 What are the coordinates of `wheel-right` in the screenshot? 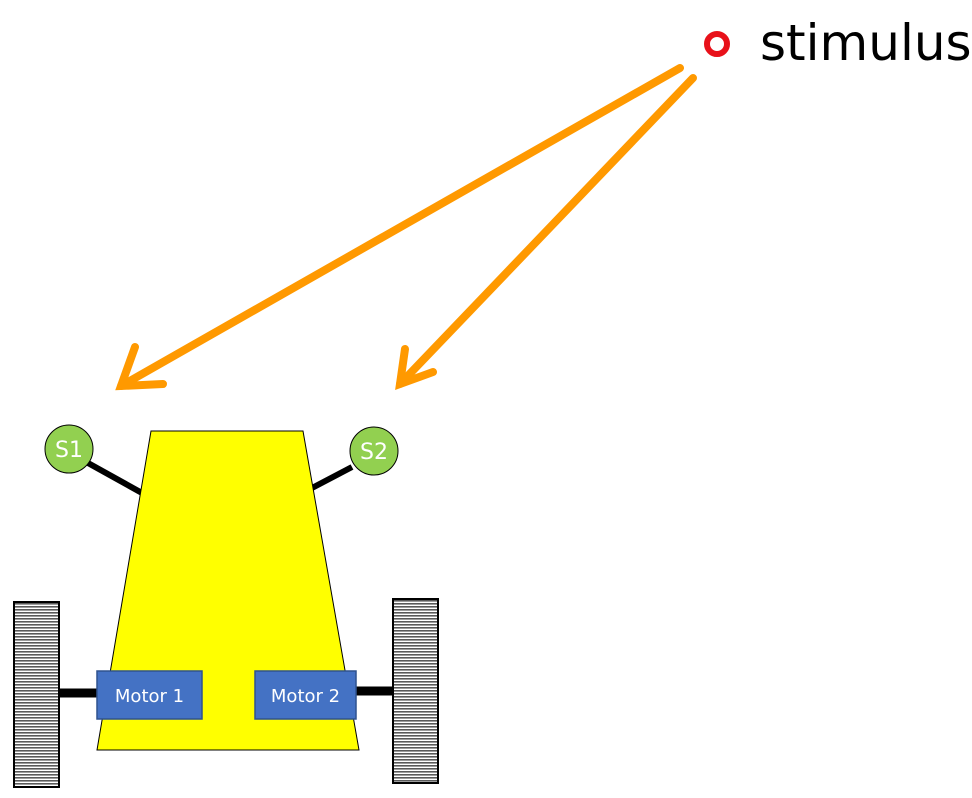 It's located at (415, 691).